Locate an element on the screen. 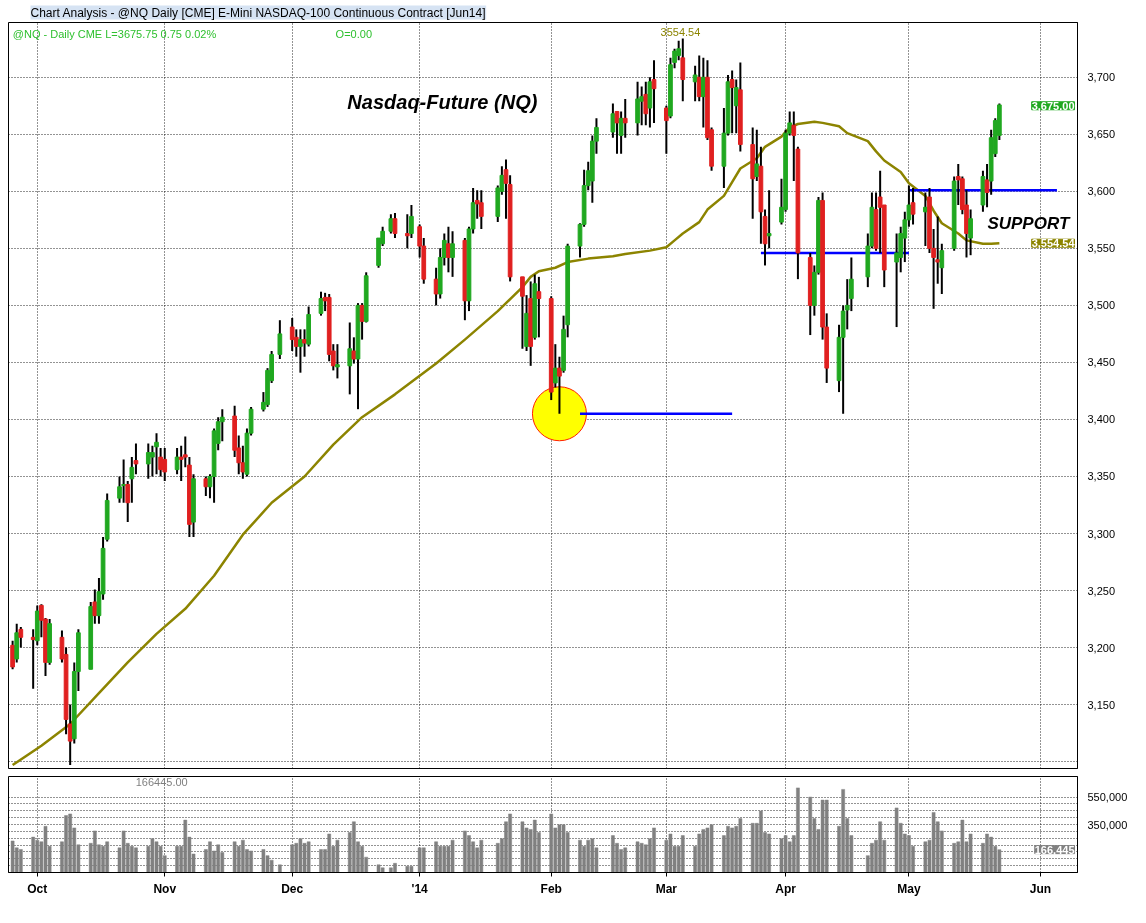 This screenshot has height=923, width=1146. y-tick-label: 3,200 is located at coordinates (1101, 647).